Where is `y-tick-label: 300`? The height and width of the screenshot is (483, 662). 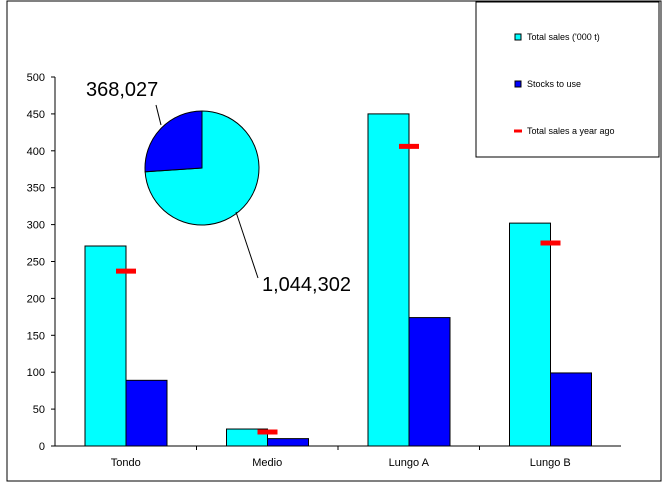
y-tick-label: 300 is located at coordinates (36, 226).